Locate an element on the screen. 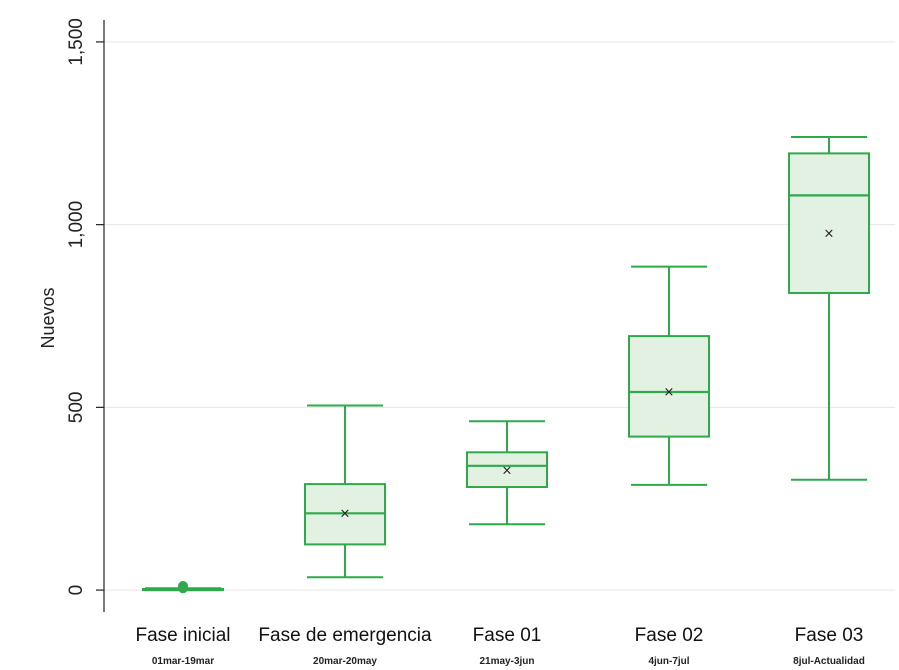 The height and width of the screenshot is (670, 899). y-tick-label: 500 is located at coordinates (76, 408).